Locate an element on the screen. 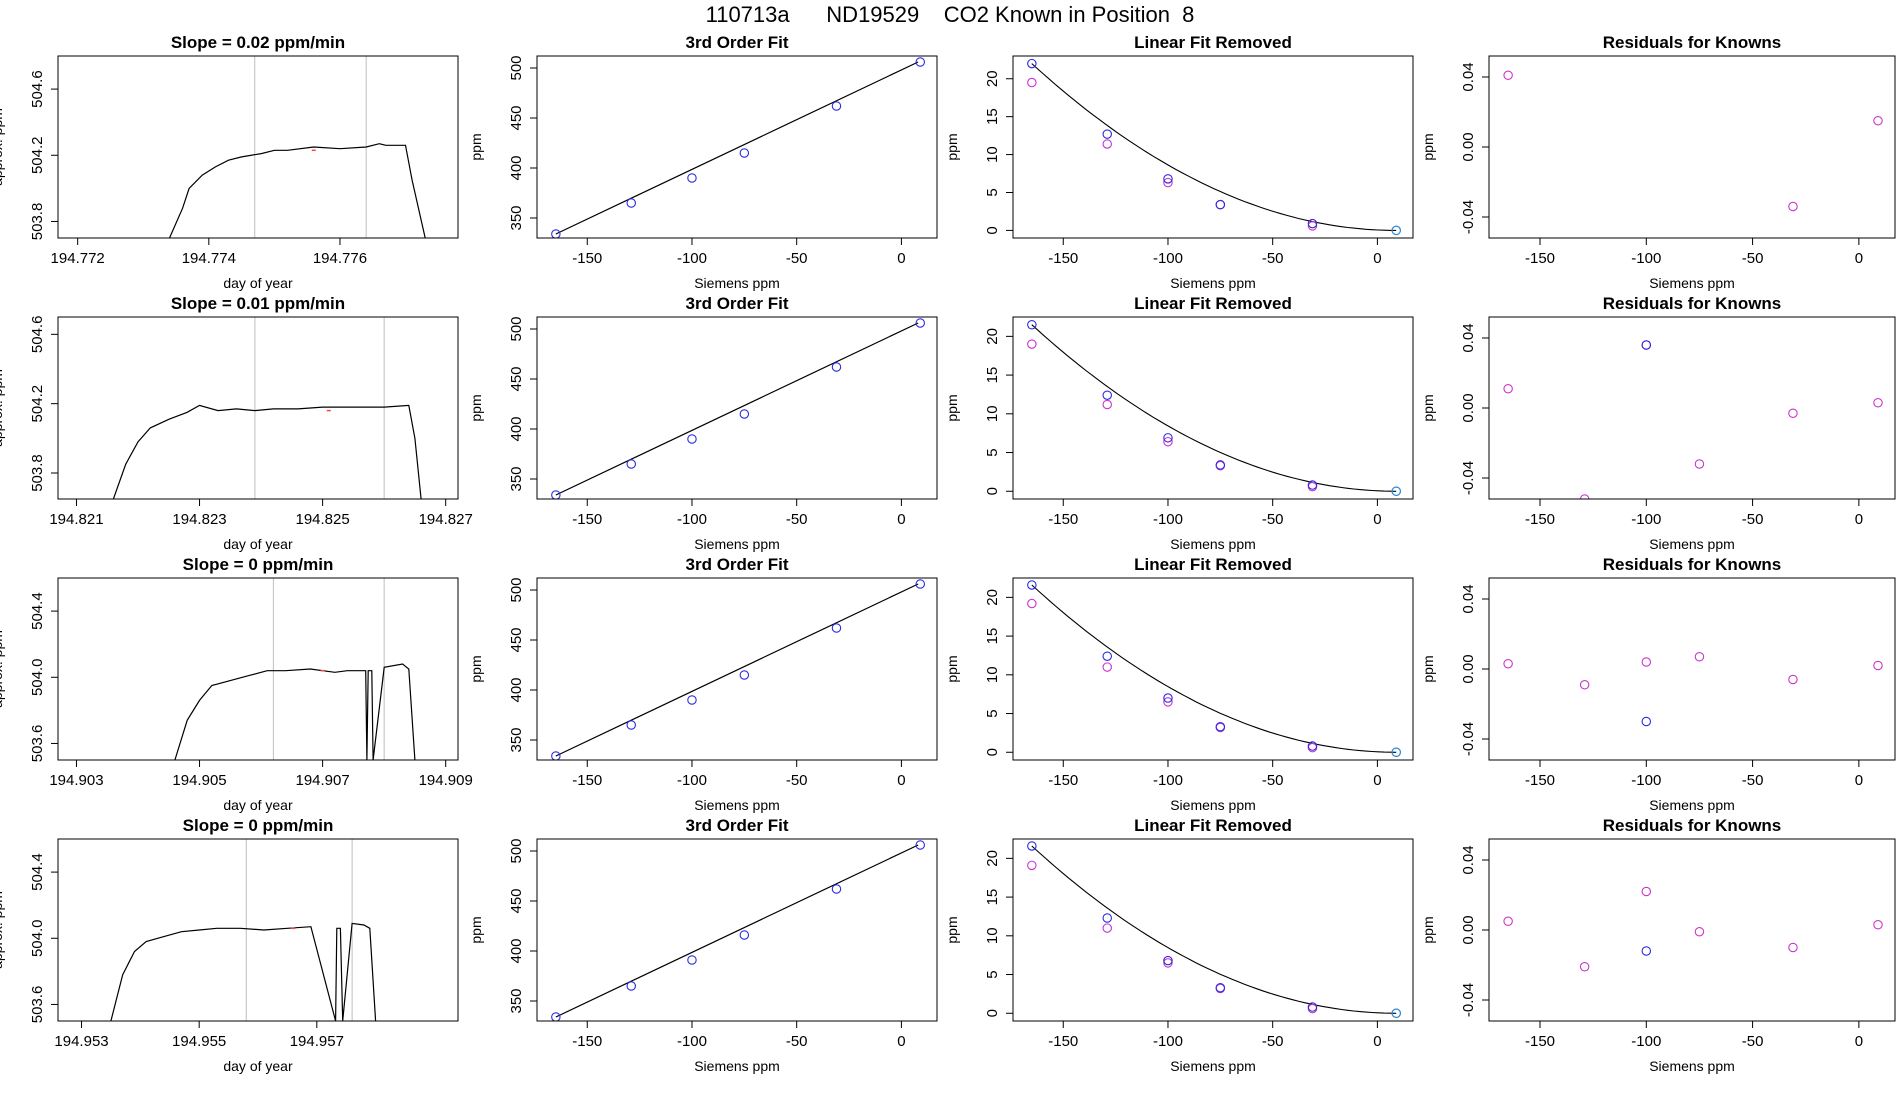 This screenshot has height=1100, width=1900. y-tick-label: 504.4 is located at coordinates (37, 611).